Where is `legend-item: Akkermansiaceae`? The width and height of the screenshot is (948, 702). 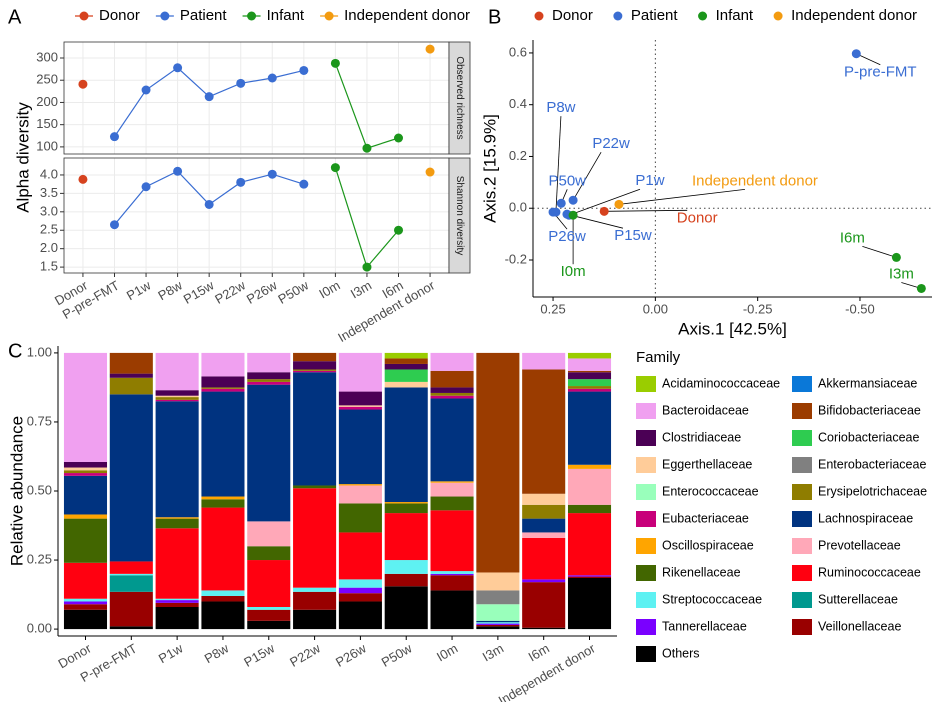 legend-item: Akkermansiaceae is located at coordinates (854, 384).